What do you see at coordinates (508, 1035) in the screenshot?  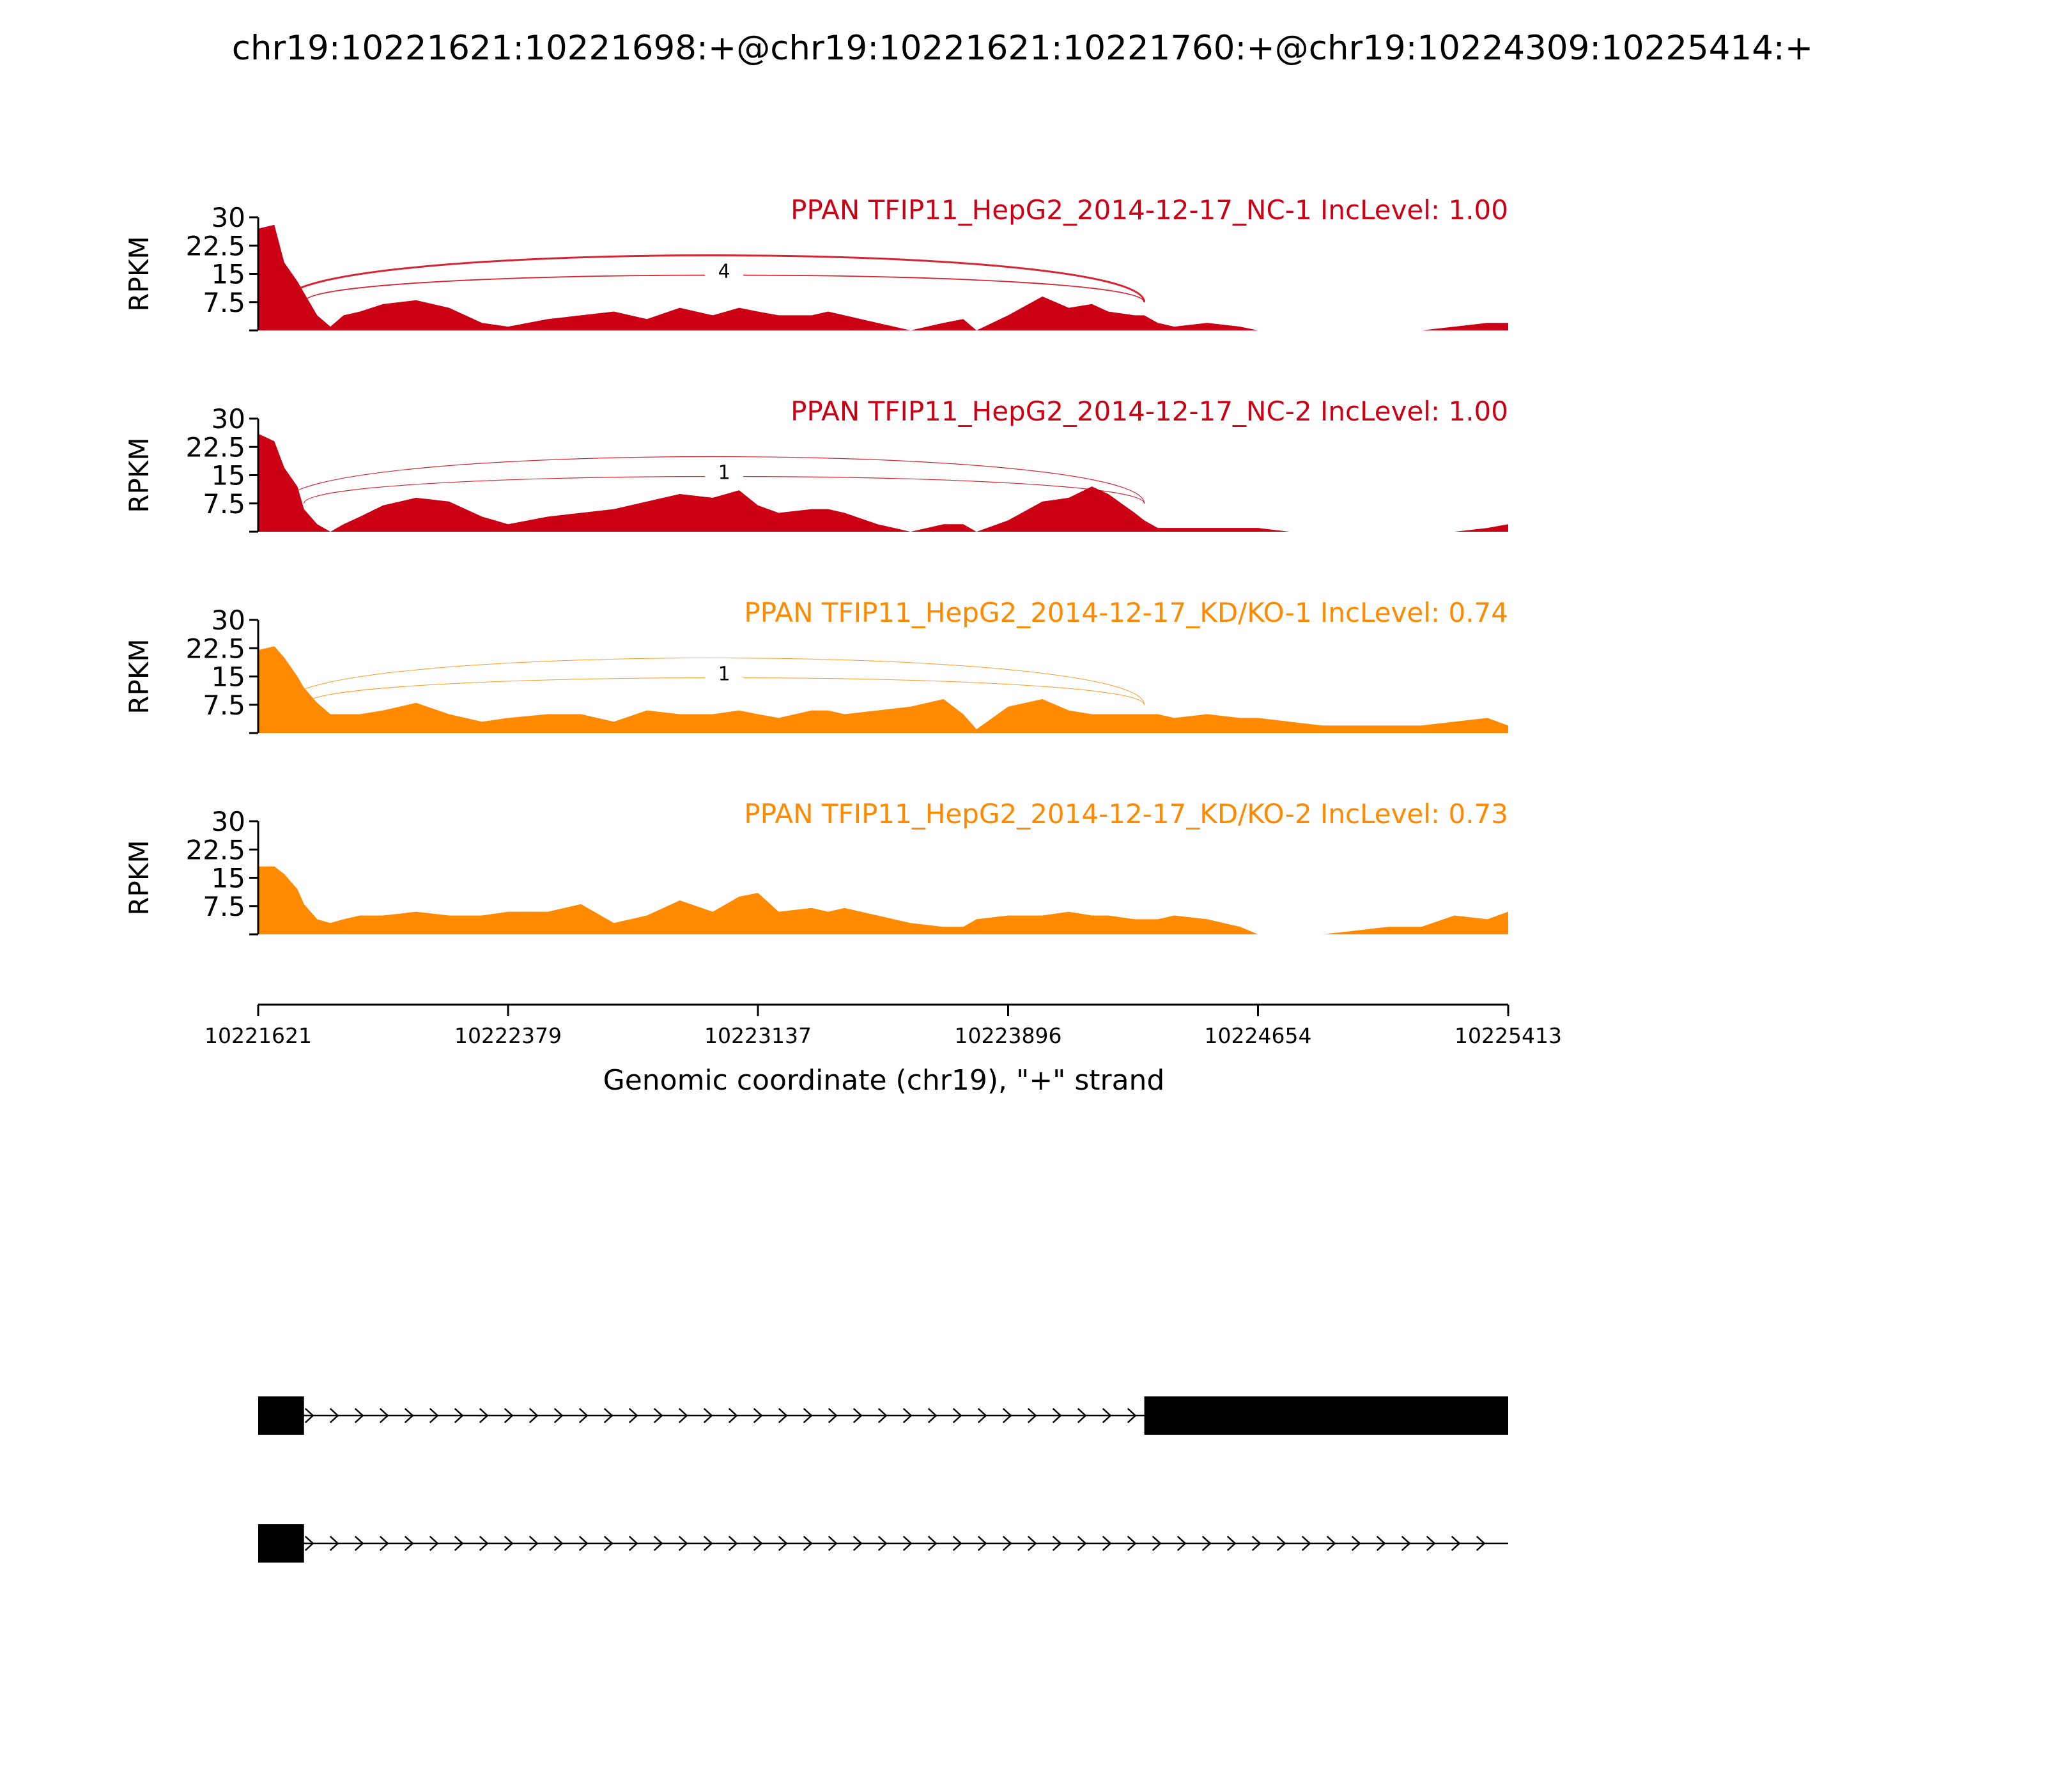 I see `x-tick-label: 10222379` at bounding box center [508, 1035].